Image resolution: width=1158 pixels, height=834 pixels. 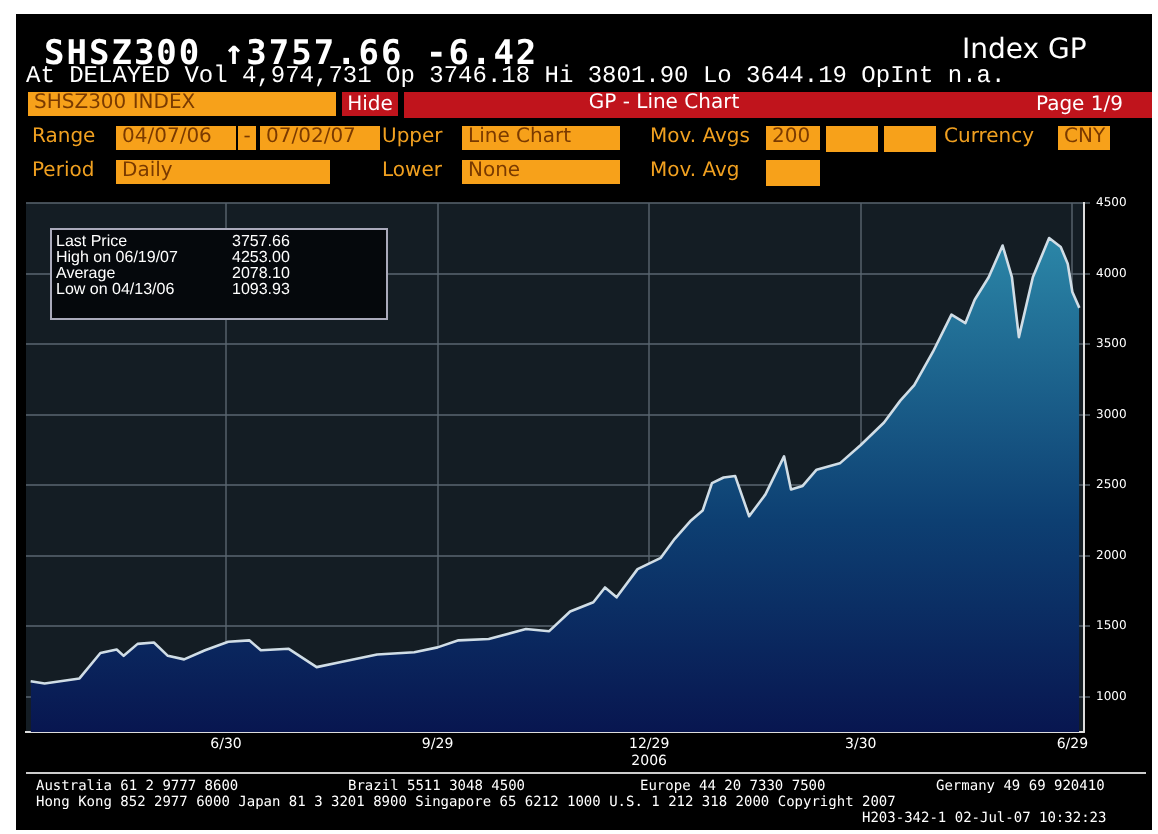 What do you see at coordinates (176, 138) in the screenshot?
I see `text: 04/07/06` at bounding box center [176, 138].